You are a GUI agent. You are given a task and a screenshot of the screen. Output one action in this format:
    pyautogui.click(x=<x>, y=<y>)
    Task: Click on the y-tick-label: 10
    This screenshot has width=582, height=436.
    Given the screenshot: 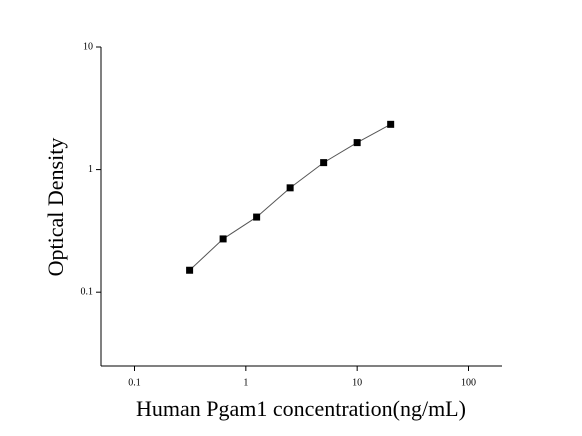 What is the action you would take?
    pyautogui.click(x=88, y=46)
    